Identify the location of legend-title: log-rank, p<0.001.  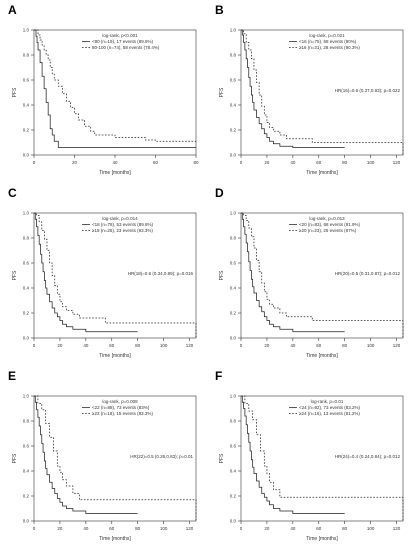
(120, 35).